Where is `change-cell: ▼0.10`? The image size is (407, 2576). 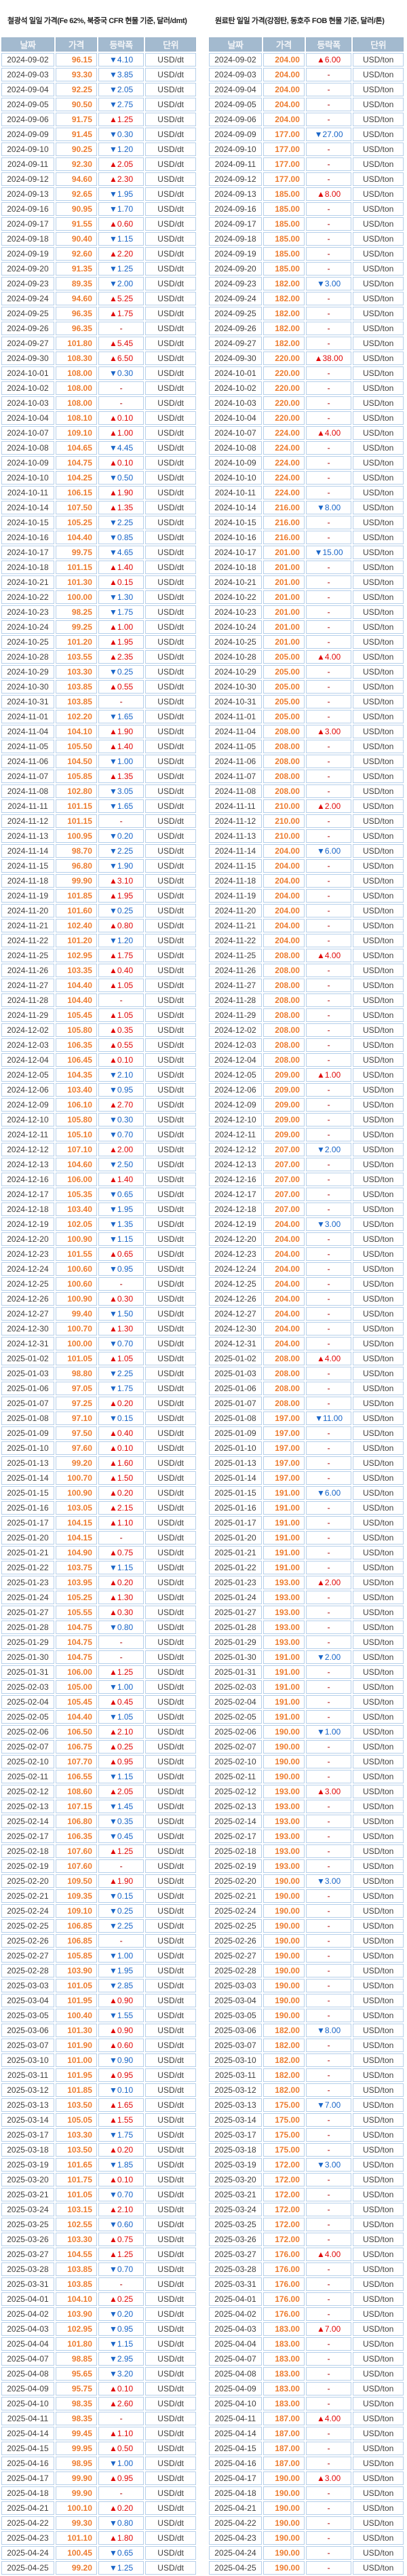 change-cell: ▼0.10 is located at coordinates (121, 2090).